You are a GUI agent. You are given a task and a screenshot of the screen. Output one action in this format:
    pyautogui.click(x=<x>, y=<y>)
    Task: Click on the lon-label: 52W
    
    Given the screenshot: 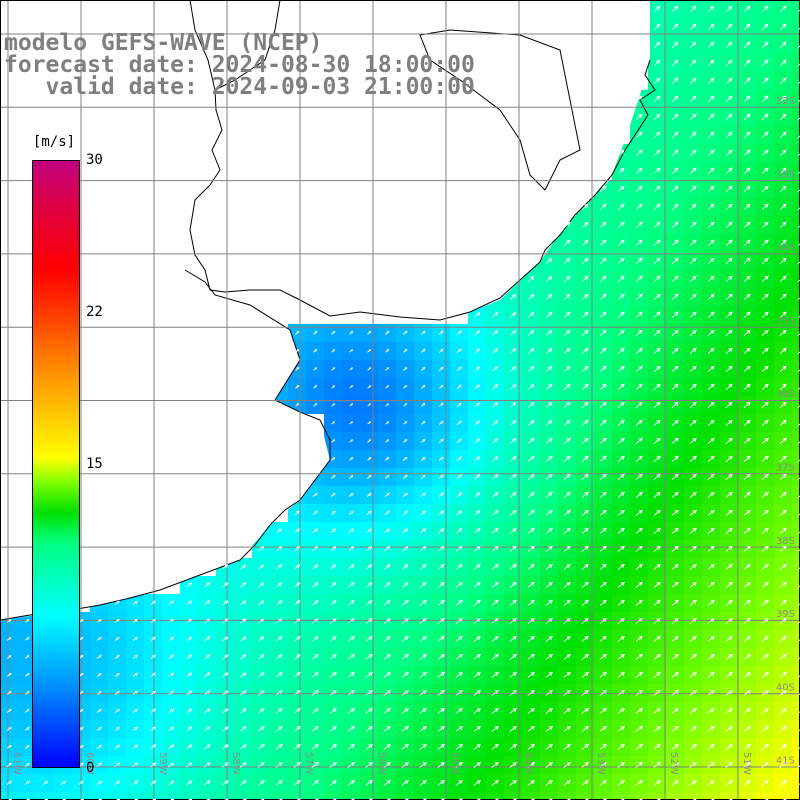 What is the action you would take?
    pyautogui.click(x=673, y=763)
    